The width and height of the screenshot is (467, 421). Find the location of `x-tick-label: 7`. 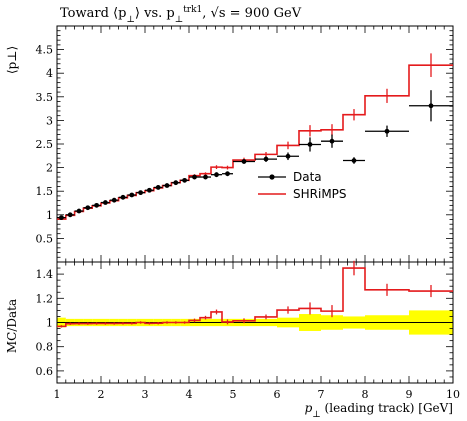

x-tick-label: 7 is located at coordinates (321, 394).